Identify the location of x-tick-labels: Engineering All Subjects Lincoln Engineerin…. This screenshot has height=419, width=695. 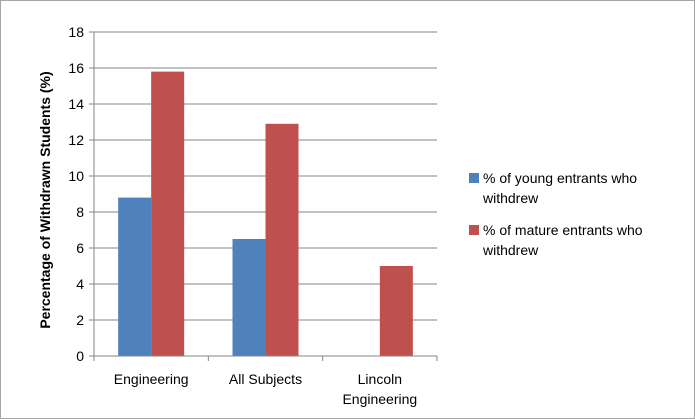
(265, 389).